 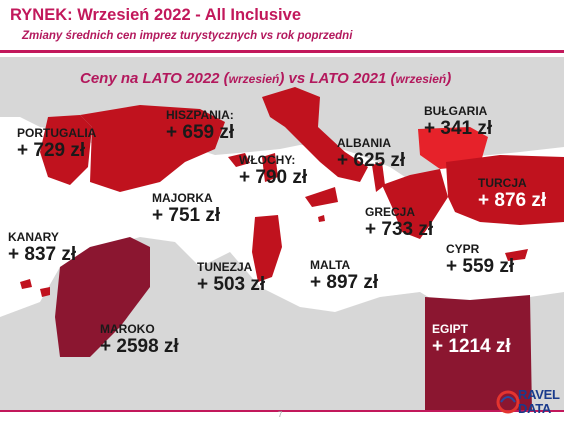 What do you see at coordinates (539, 394) in the screenshot?
I see `logo-line1: RAVEL` at bounding box center [539, 394].